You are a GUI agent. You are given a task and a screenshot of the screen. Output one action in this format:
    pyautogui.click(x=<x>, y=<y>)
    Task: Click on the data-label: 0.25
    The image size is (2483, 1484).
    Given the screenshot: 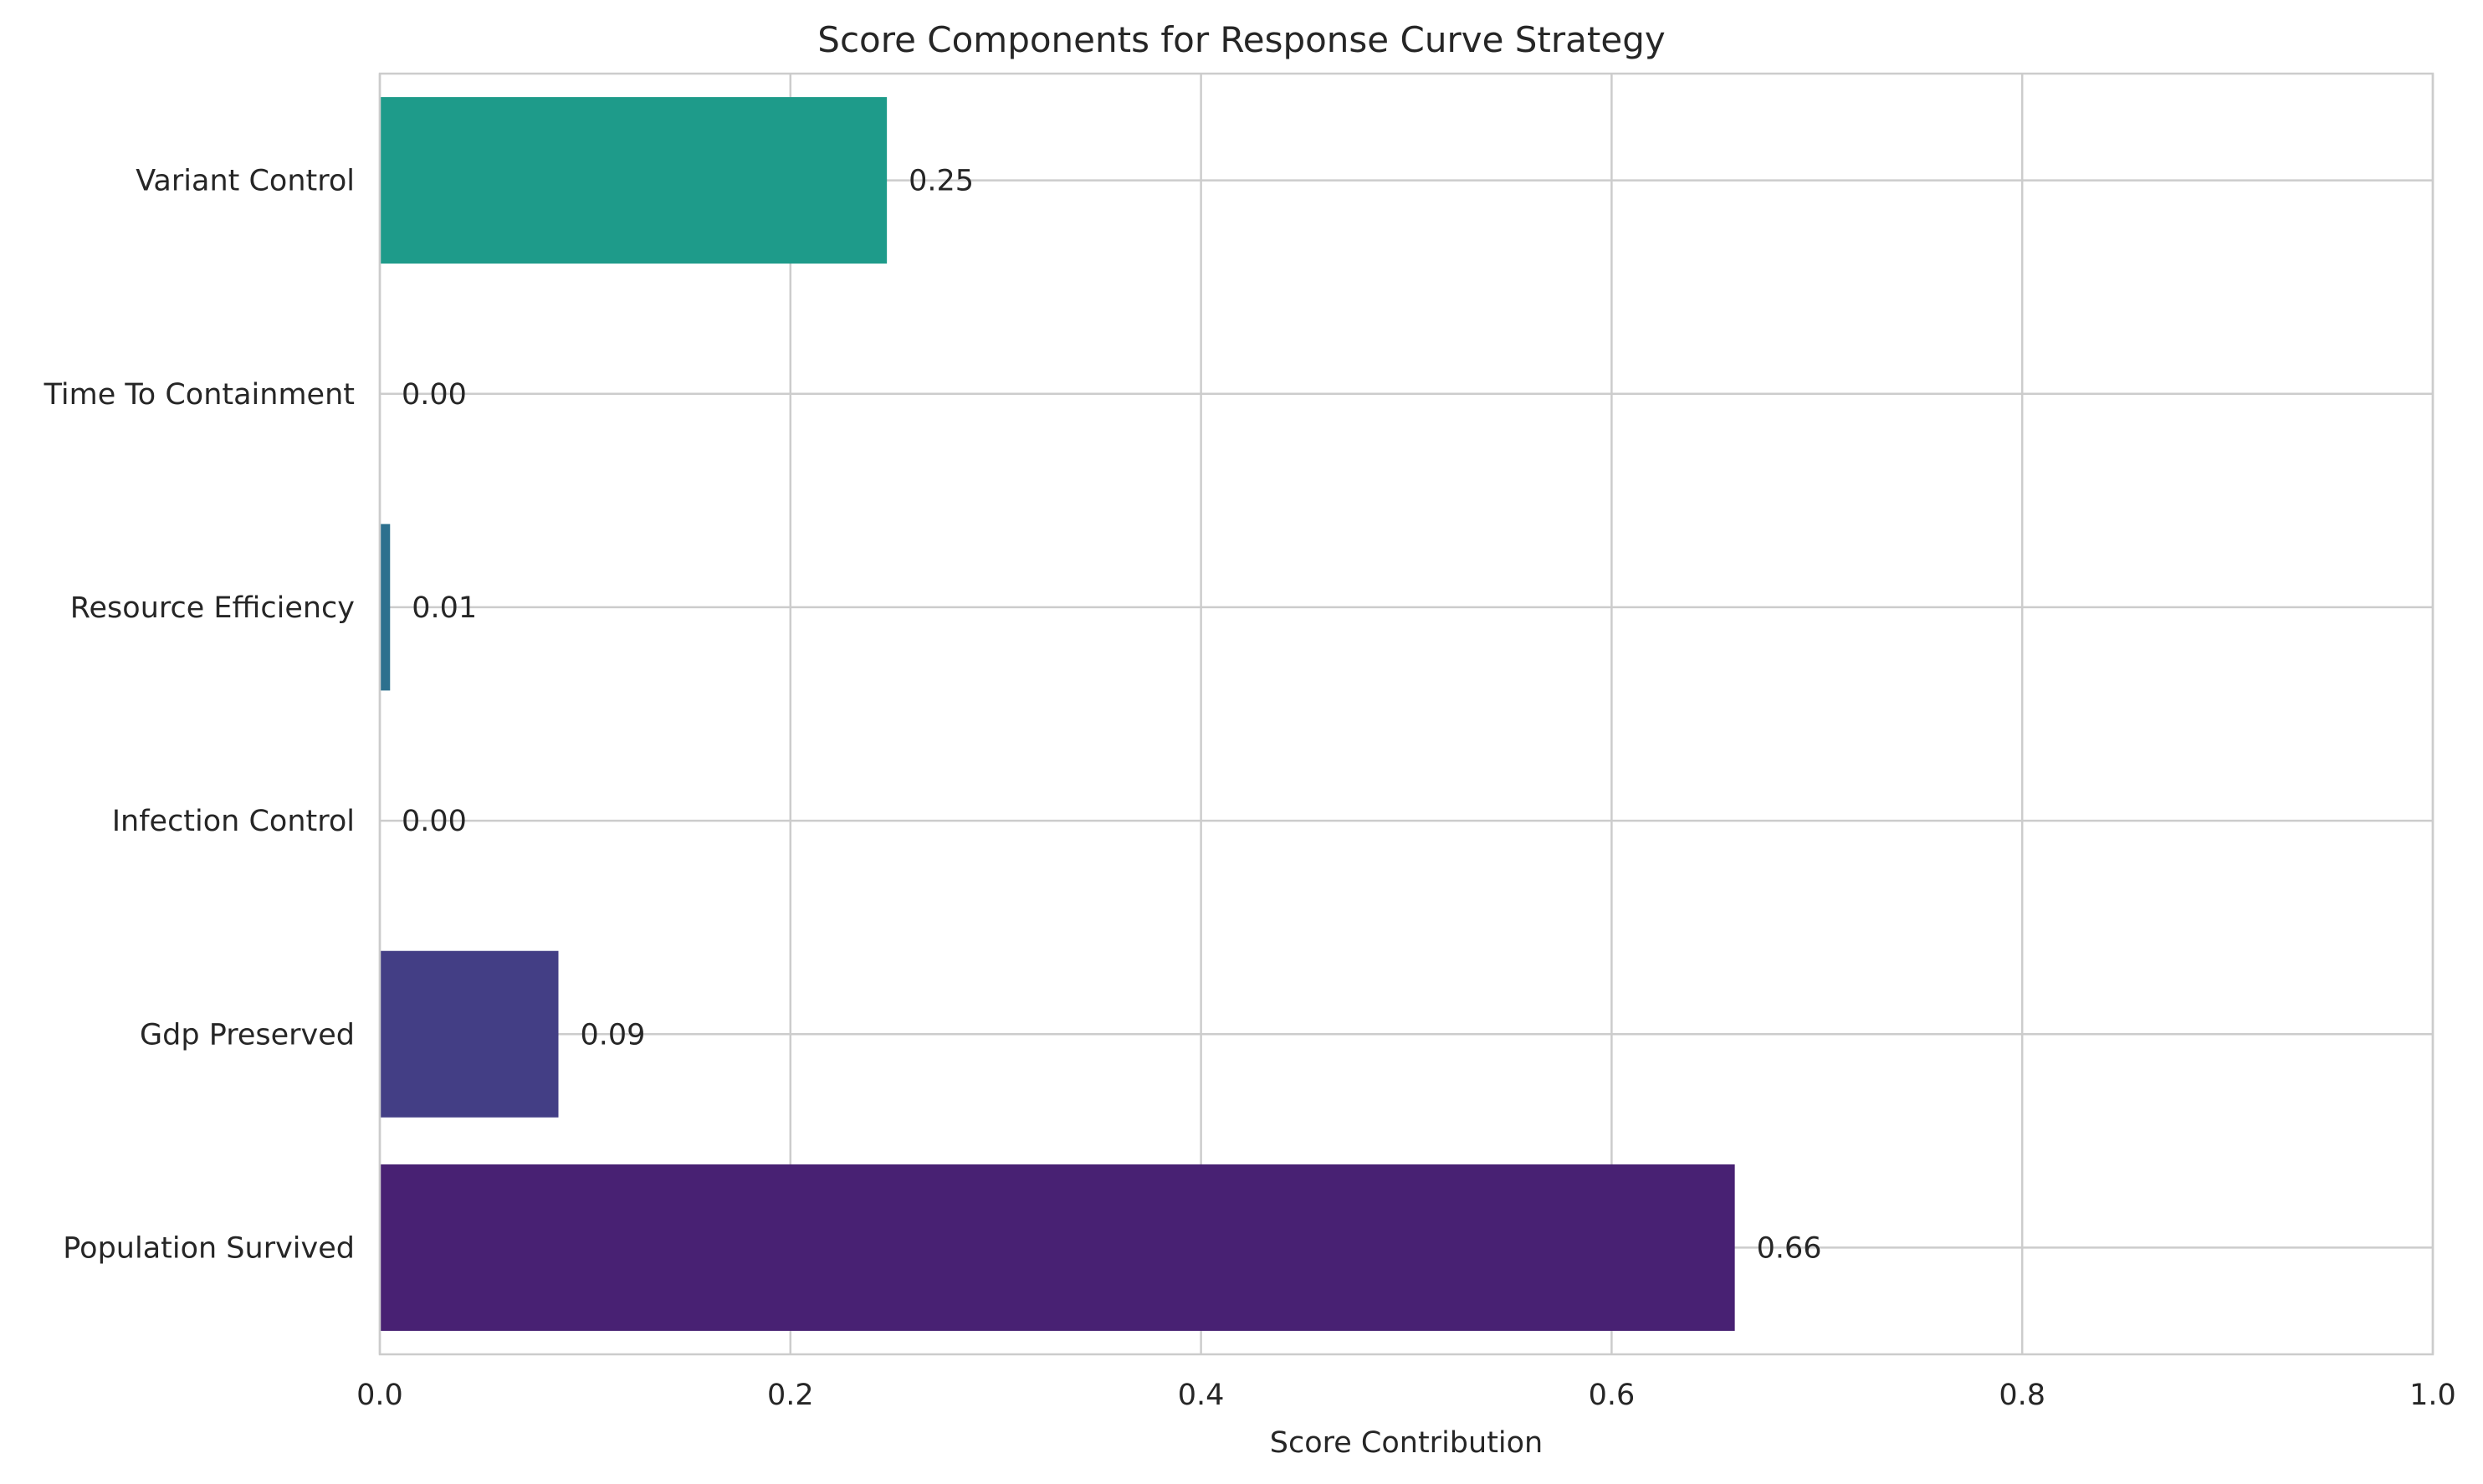 What is the action you would take?
    pyautogui.click(x=941, y=181)
    